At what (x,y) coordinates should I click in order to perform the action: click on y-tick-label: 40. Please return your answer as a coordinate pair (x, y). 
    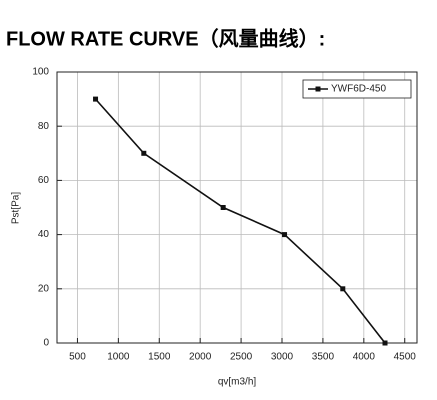
    Looking at the image, I should click on (44, 234).